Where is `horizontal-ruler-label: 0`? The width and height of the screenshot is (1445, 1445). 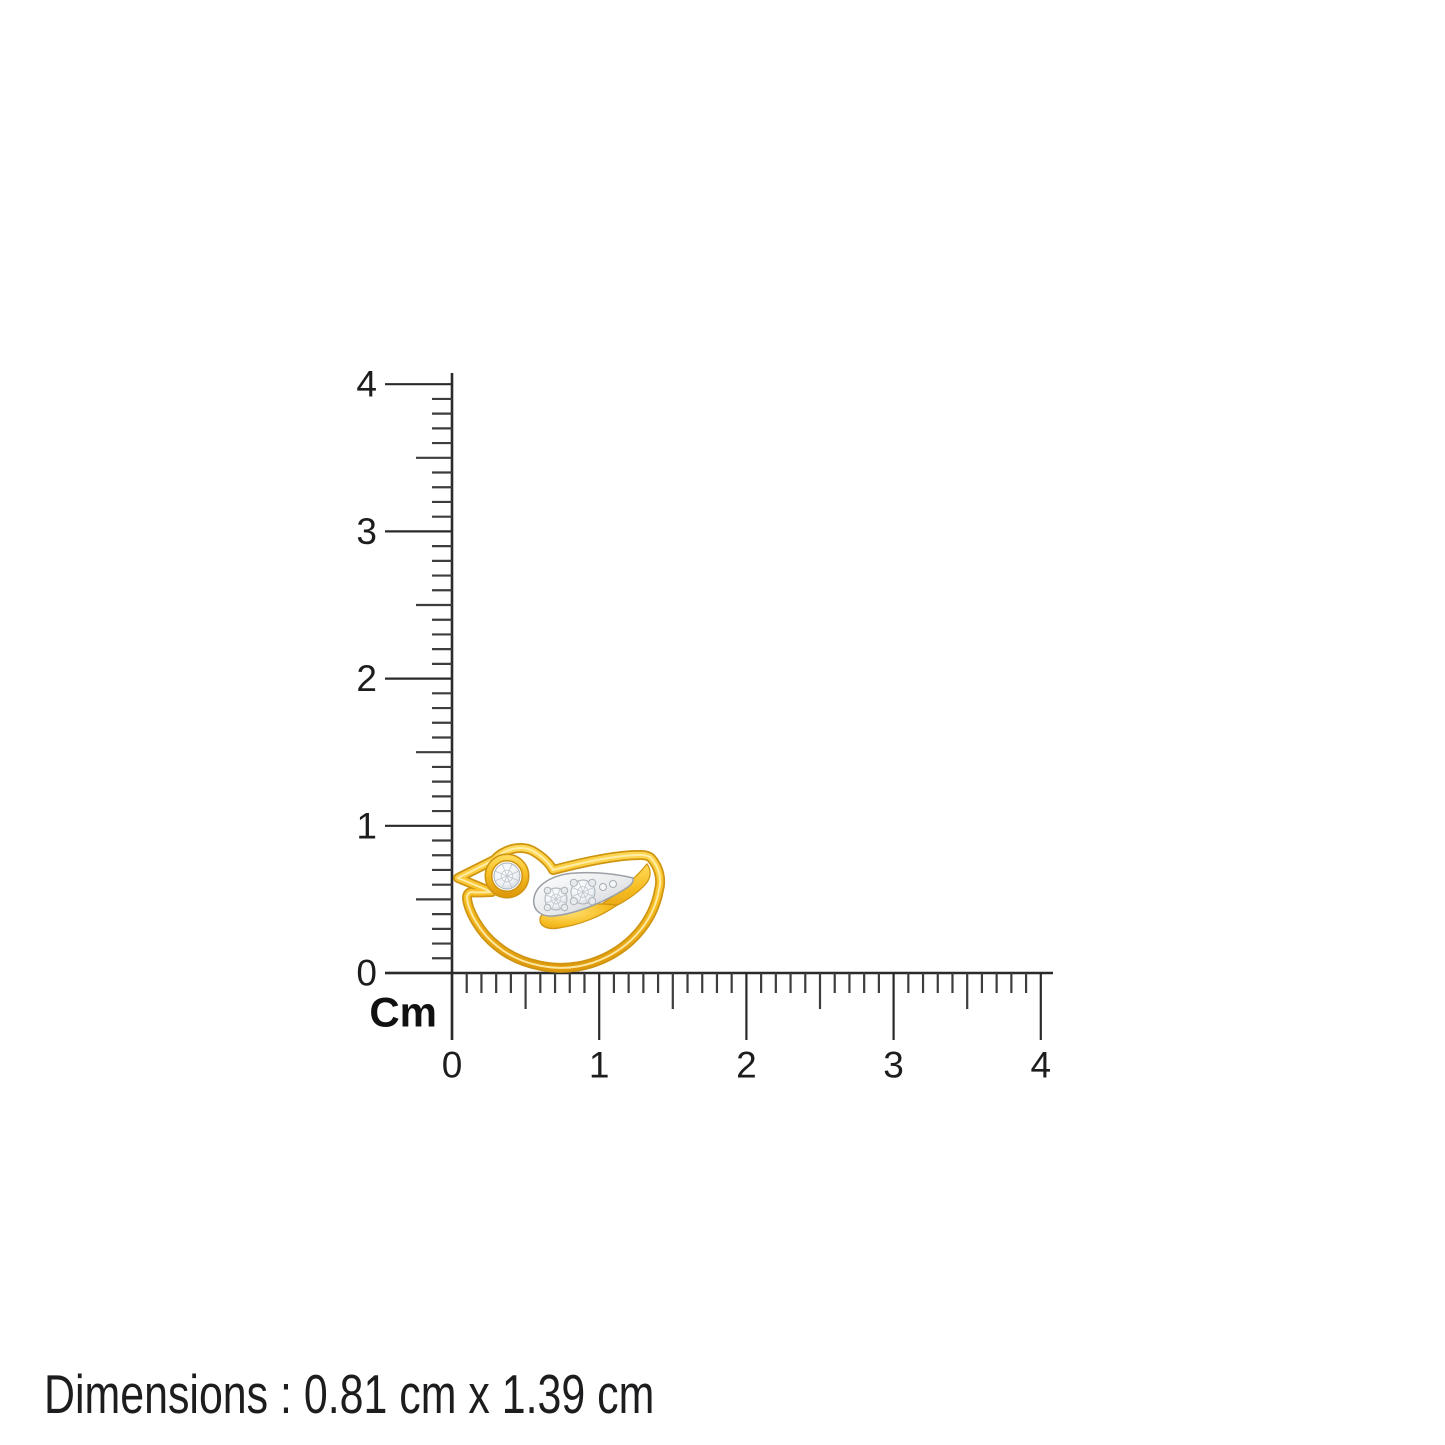
horizontal-ruler-label: 0 is located at coordinates (452, 1065).